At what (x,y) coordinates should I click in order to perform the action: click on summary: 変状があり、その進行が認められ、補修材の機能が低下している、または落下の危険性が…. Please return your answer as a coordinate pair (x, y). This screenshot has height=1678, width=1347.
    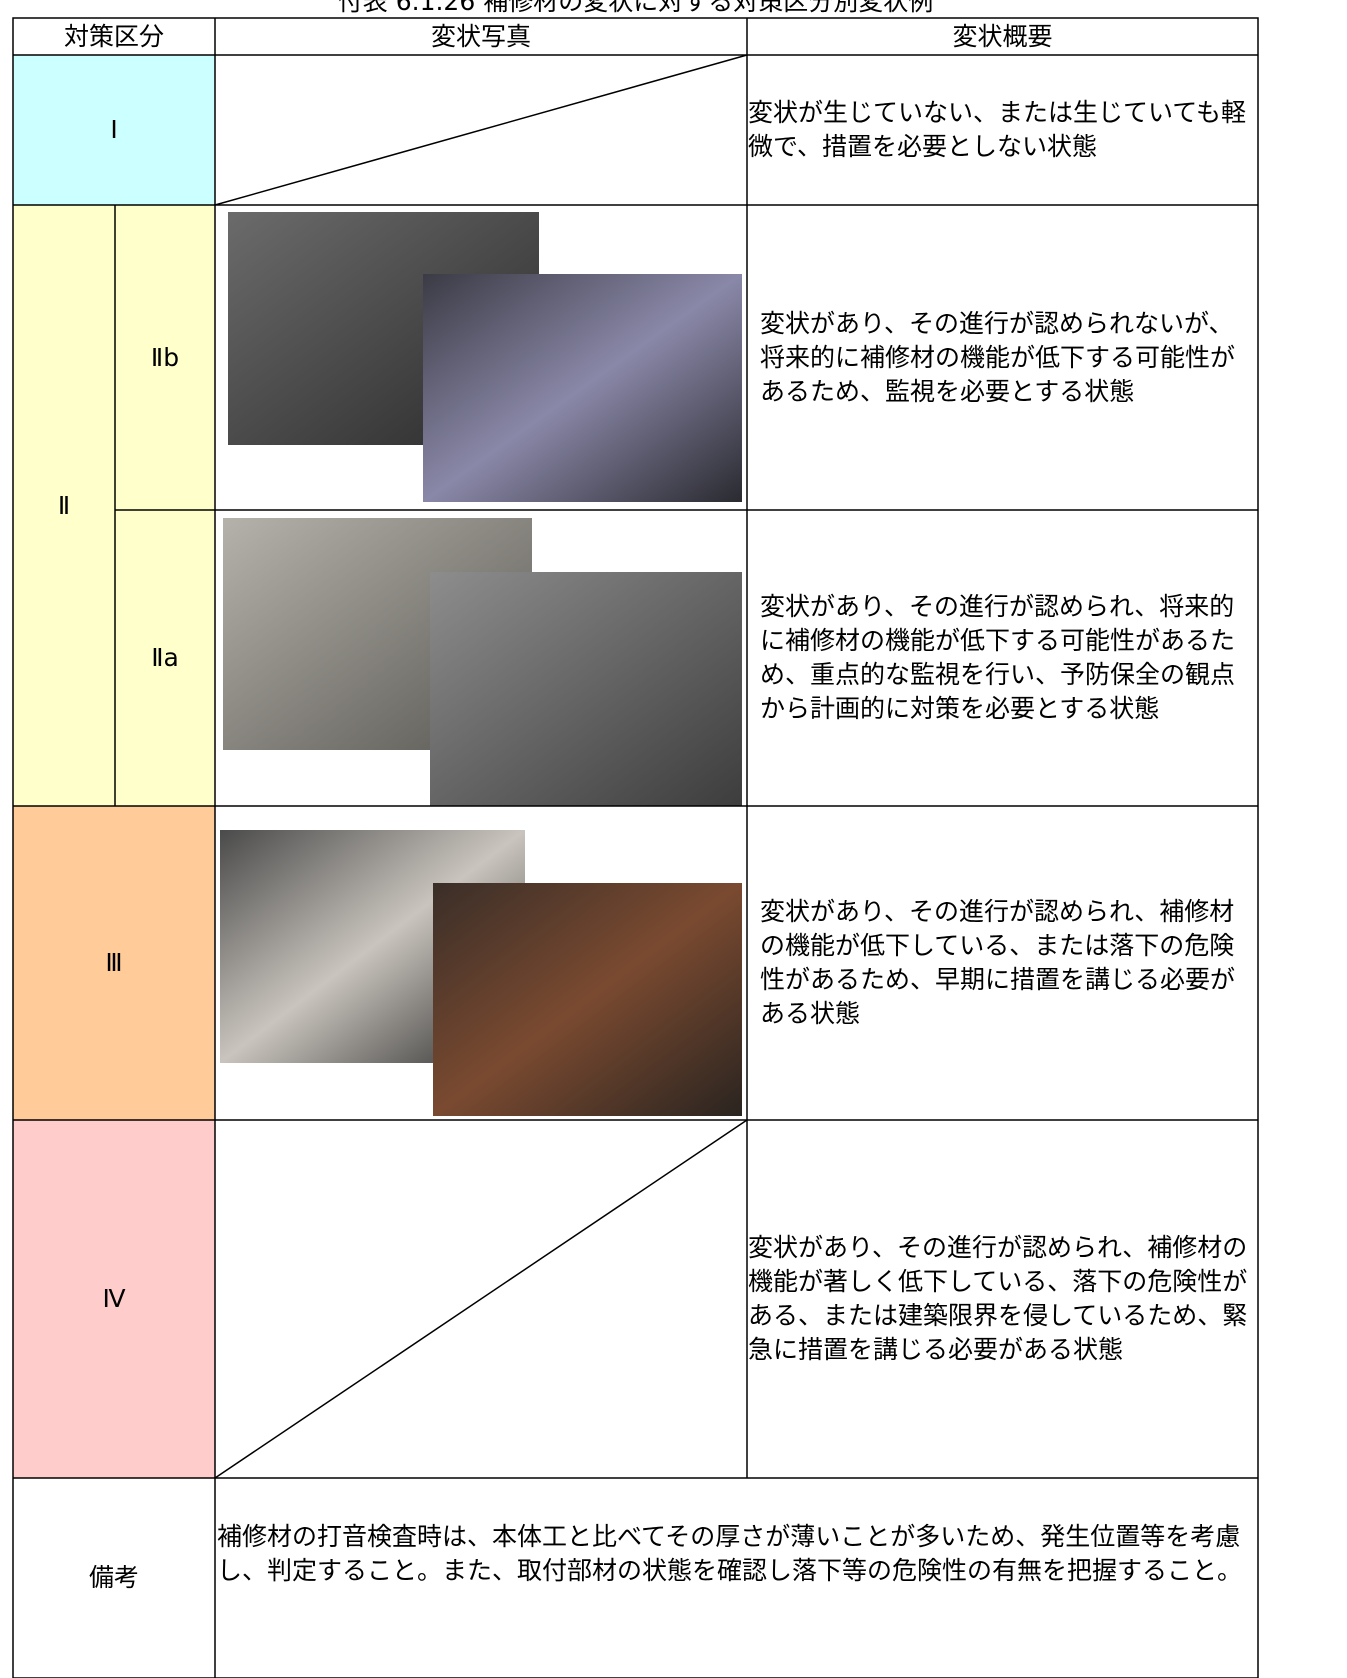
    Looking at the image, I should click on (998, 962).